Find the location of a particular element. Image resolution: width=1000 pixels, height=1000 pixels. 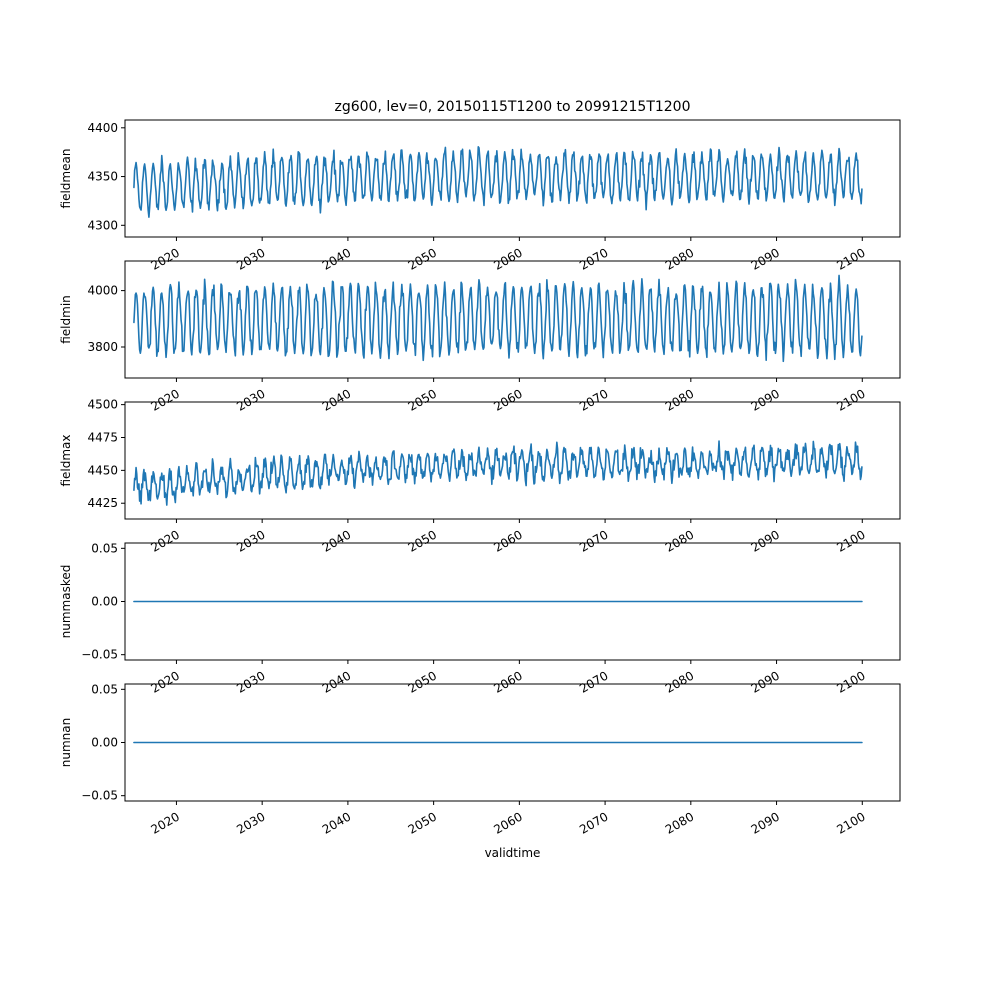

series-line-fieldmax is located at coordinates (498, 473).